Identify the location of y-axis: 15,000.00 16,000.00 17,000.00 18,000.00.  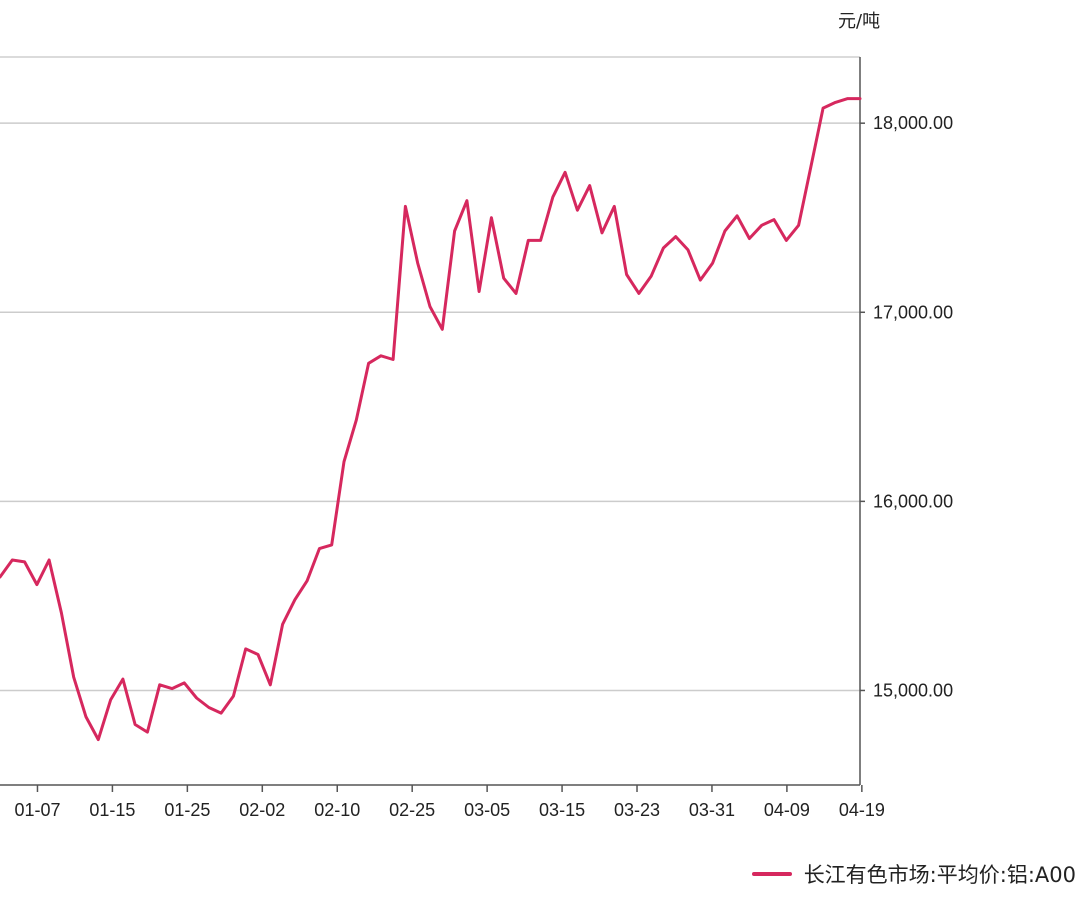
(906, 421).